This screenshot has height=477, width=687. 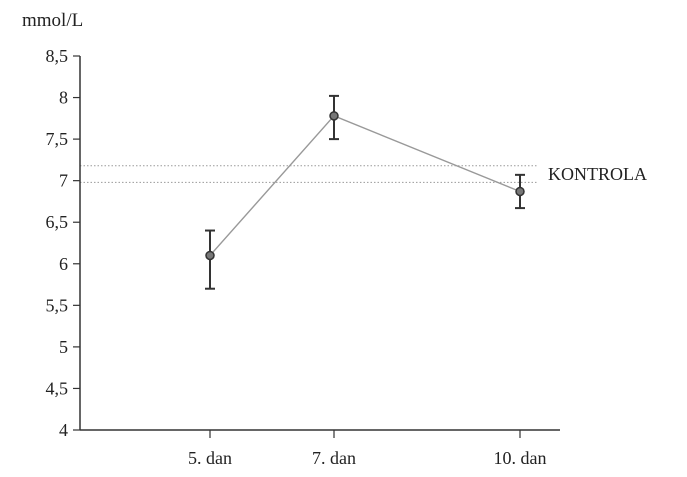 What do you see at coordinates (520, 458) in the screenshot?
I see `x-tick-label: 10. dan` at bounding box center [520, 458].